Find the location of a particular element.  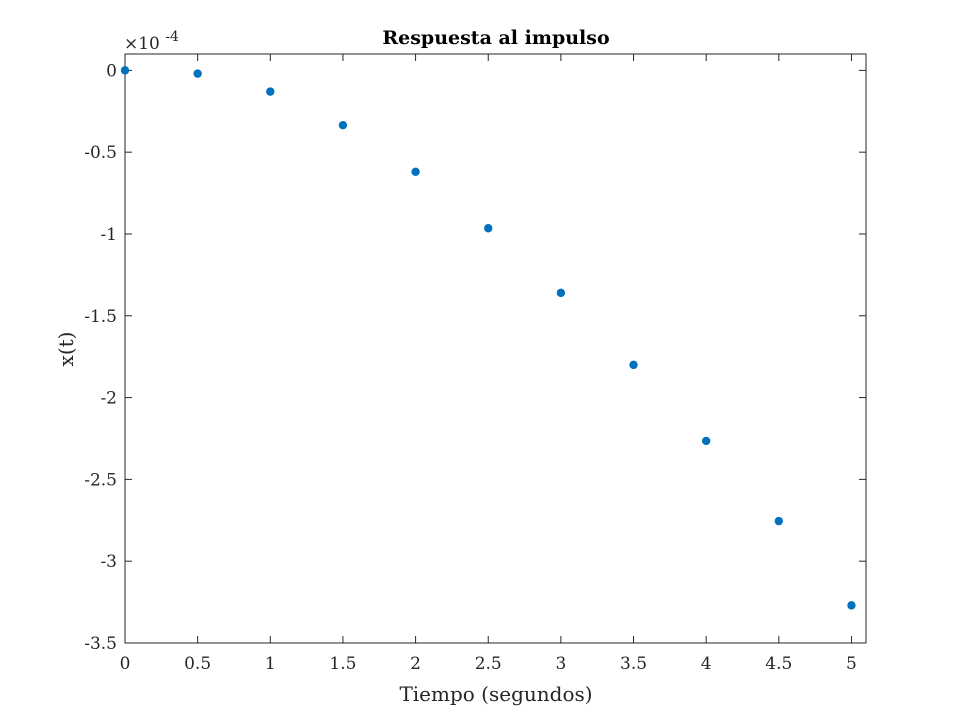

y-tick-label: -1.5 is located at coordinates (100, 317).